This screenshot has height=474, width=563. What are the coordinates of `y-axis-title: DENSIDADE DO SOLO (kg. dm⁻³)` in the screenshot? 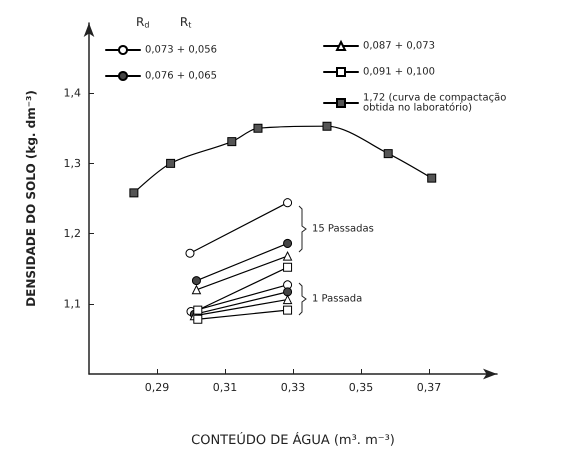 It's located at (31, 198).